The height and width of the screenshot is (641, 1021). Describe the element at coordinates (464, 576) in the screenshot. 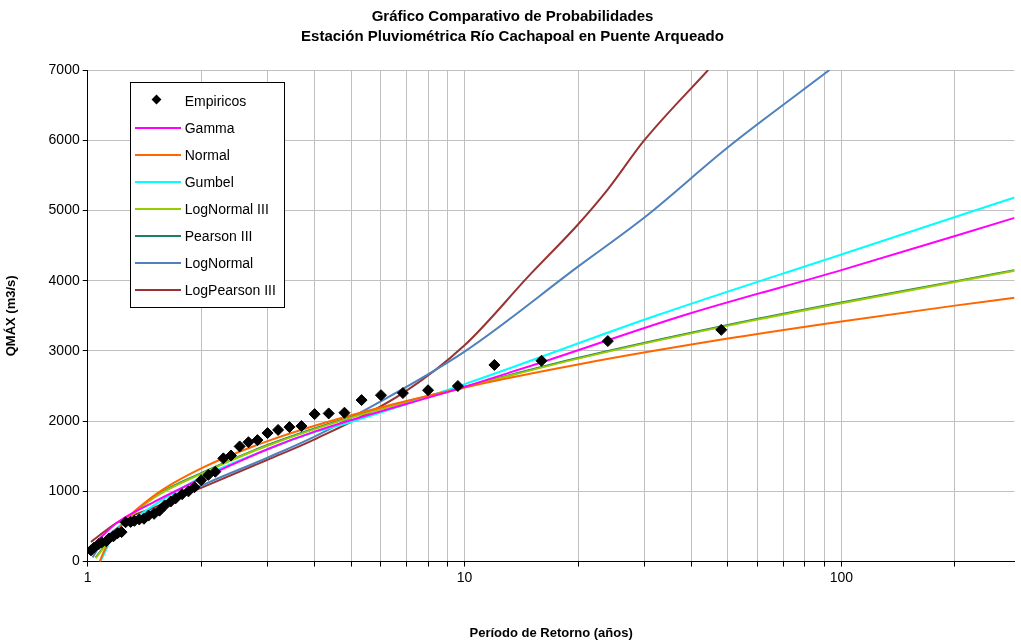

I see `x-tick-label: 10` at that location.